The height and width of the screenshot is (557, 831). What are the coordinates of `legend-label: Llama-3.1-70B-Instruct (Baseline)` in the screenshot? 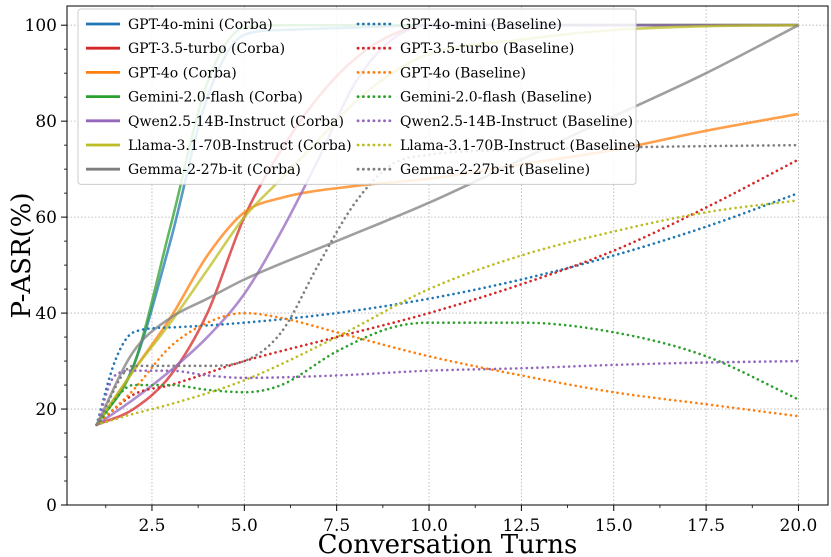 It's located at (520, 146).